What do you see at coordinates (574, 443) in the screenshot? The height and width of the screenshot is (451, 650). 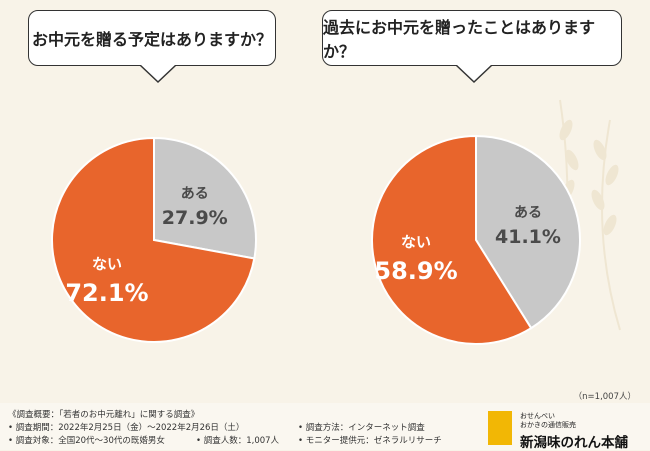 I see `logo-name: 新潟味のれん本舗` at bounding box center [574, 443].